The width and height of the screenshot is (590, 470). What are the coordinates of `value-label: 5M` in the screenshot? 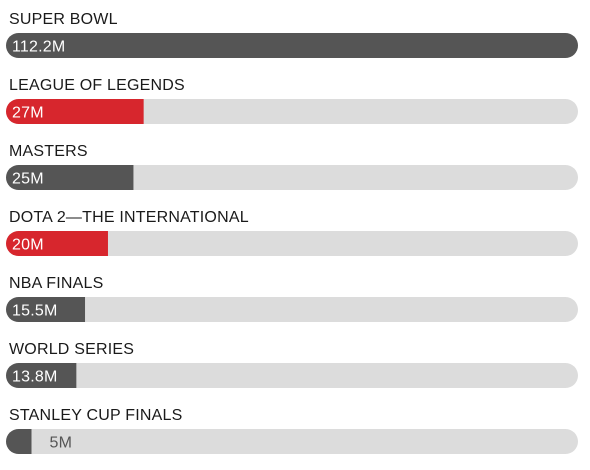 It's located at (60, 443).